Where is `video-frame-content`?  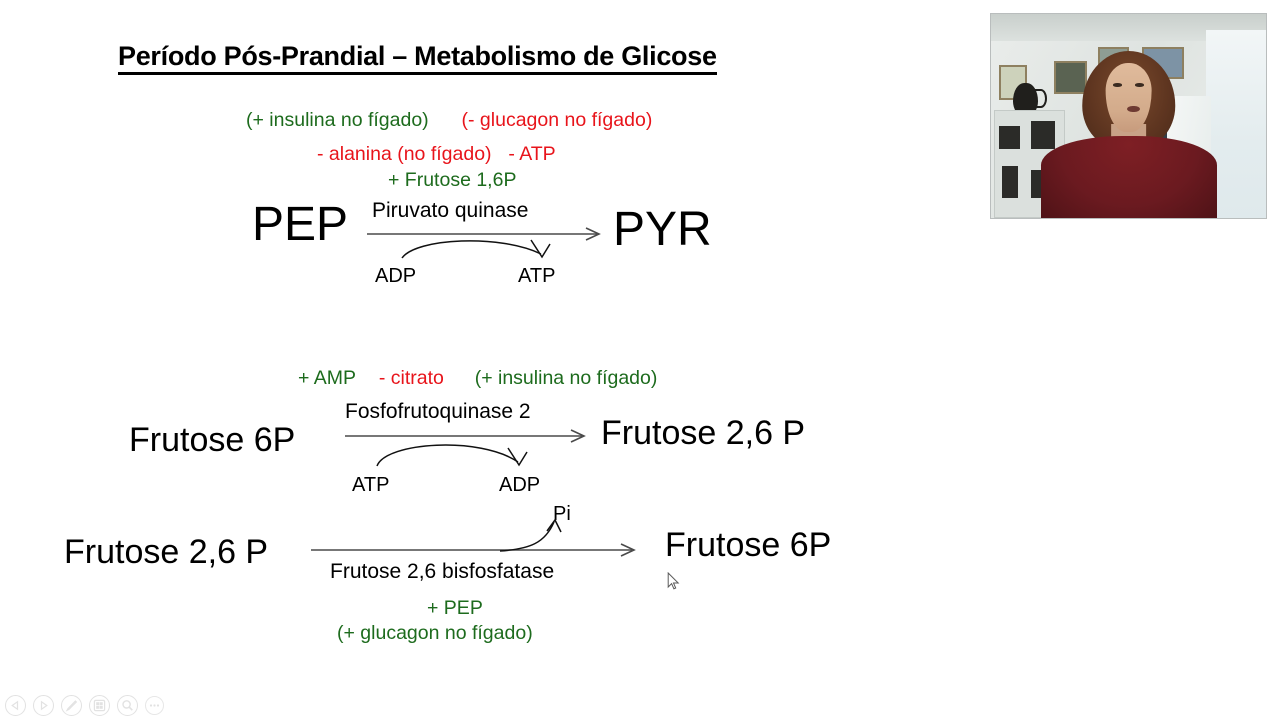
video-frame-content is located at coordinates (1128, 116).